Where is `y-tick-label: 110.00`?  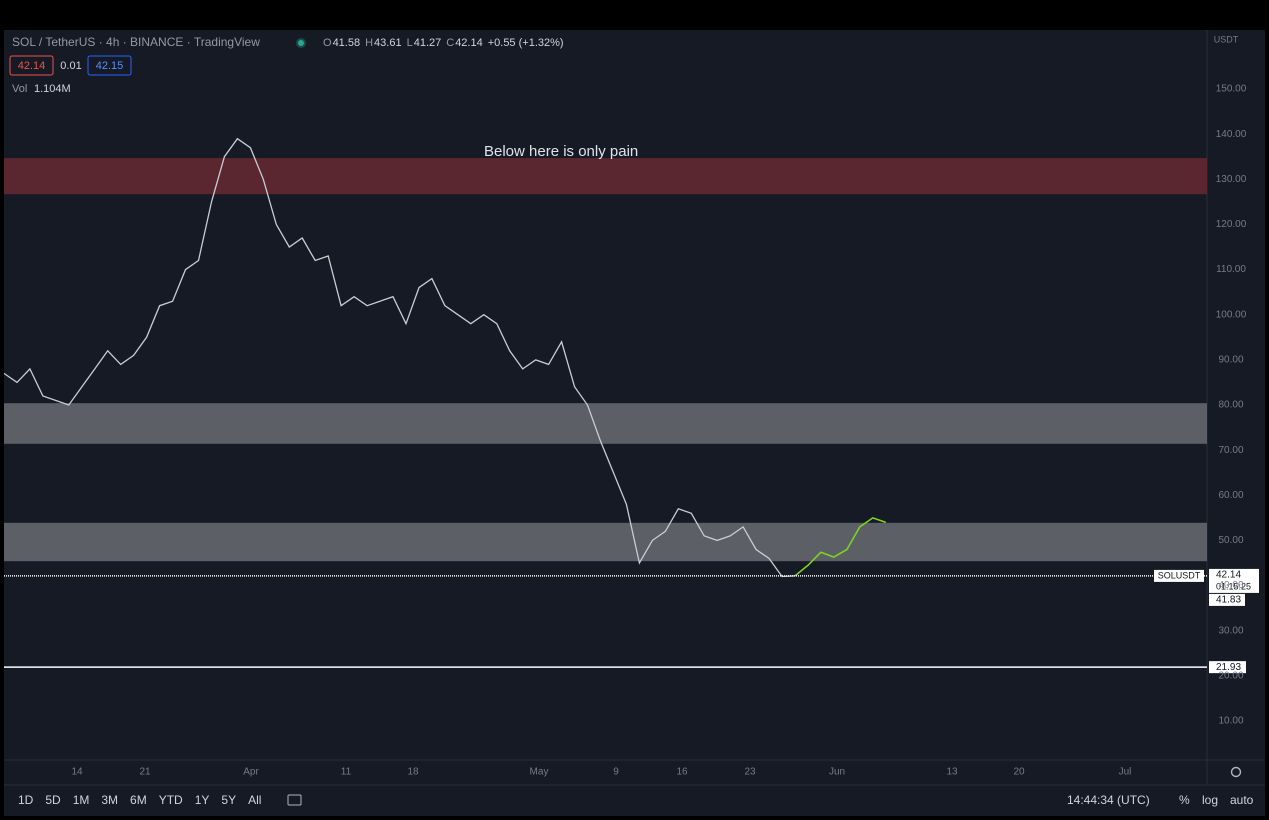 y-tick-label: 110.00 is located at coordinates (1231, 269).